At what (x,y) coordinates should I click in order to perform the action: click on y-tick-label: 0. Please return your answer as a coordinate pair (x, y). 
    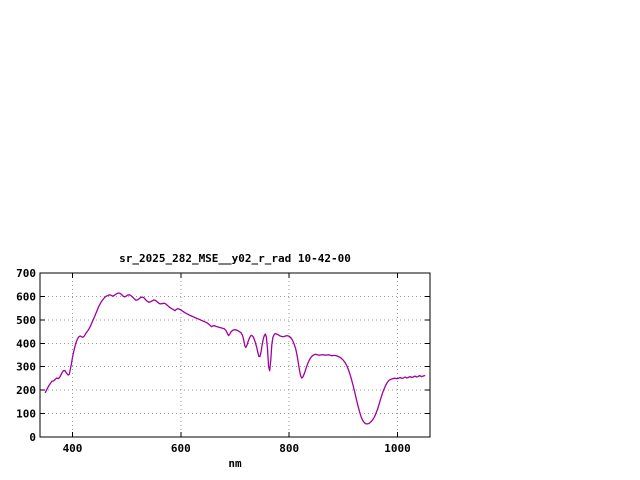
    Looking at the image, I should click on (32, 437).